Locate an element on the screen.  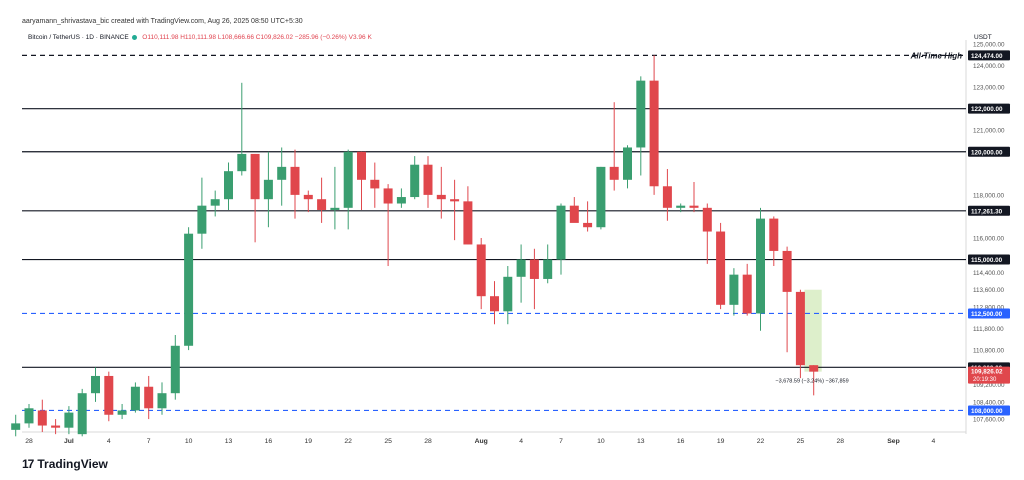
x-tick-label: Sep is located at coordinates (893, 441).